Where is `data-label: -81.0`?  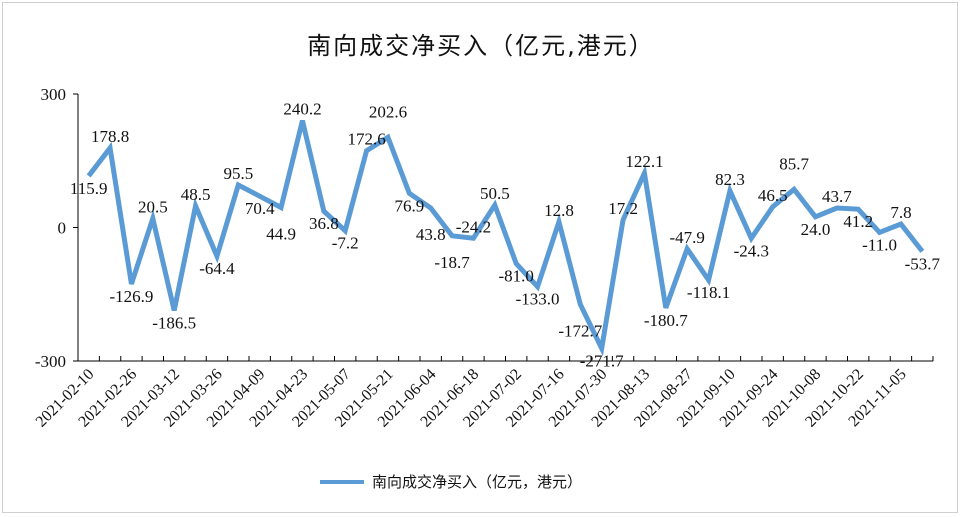 data-label: -81.0 is located at coordinates (515, 276).